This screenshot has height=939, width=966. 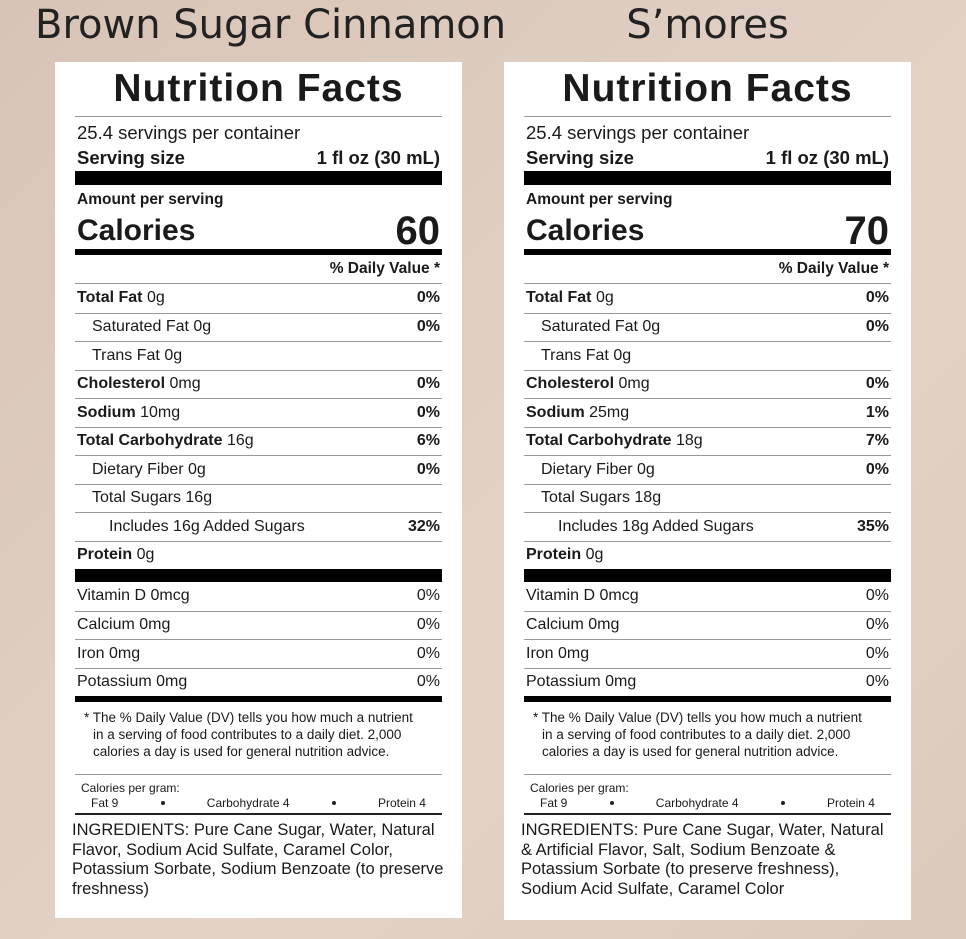 What do you see at coordinates (258, 231) in the screenshot?
I see `calories-row: Calories 60` at bounding box center [258, 231].